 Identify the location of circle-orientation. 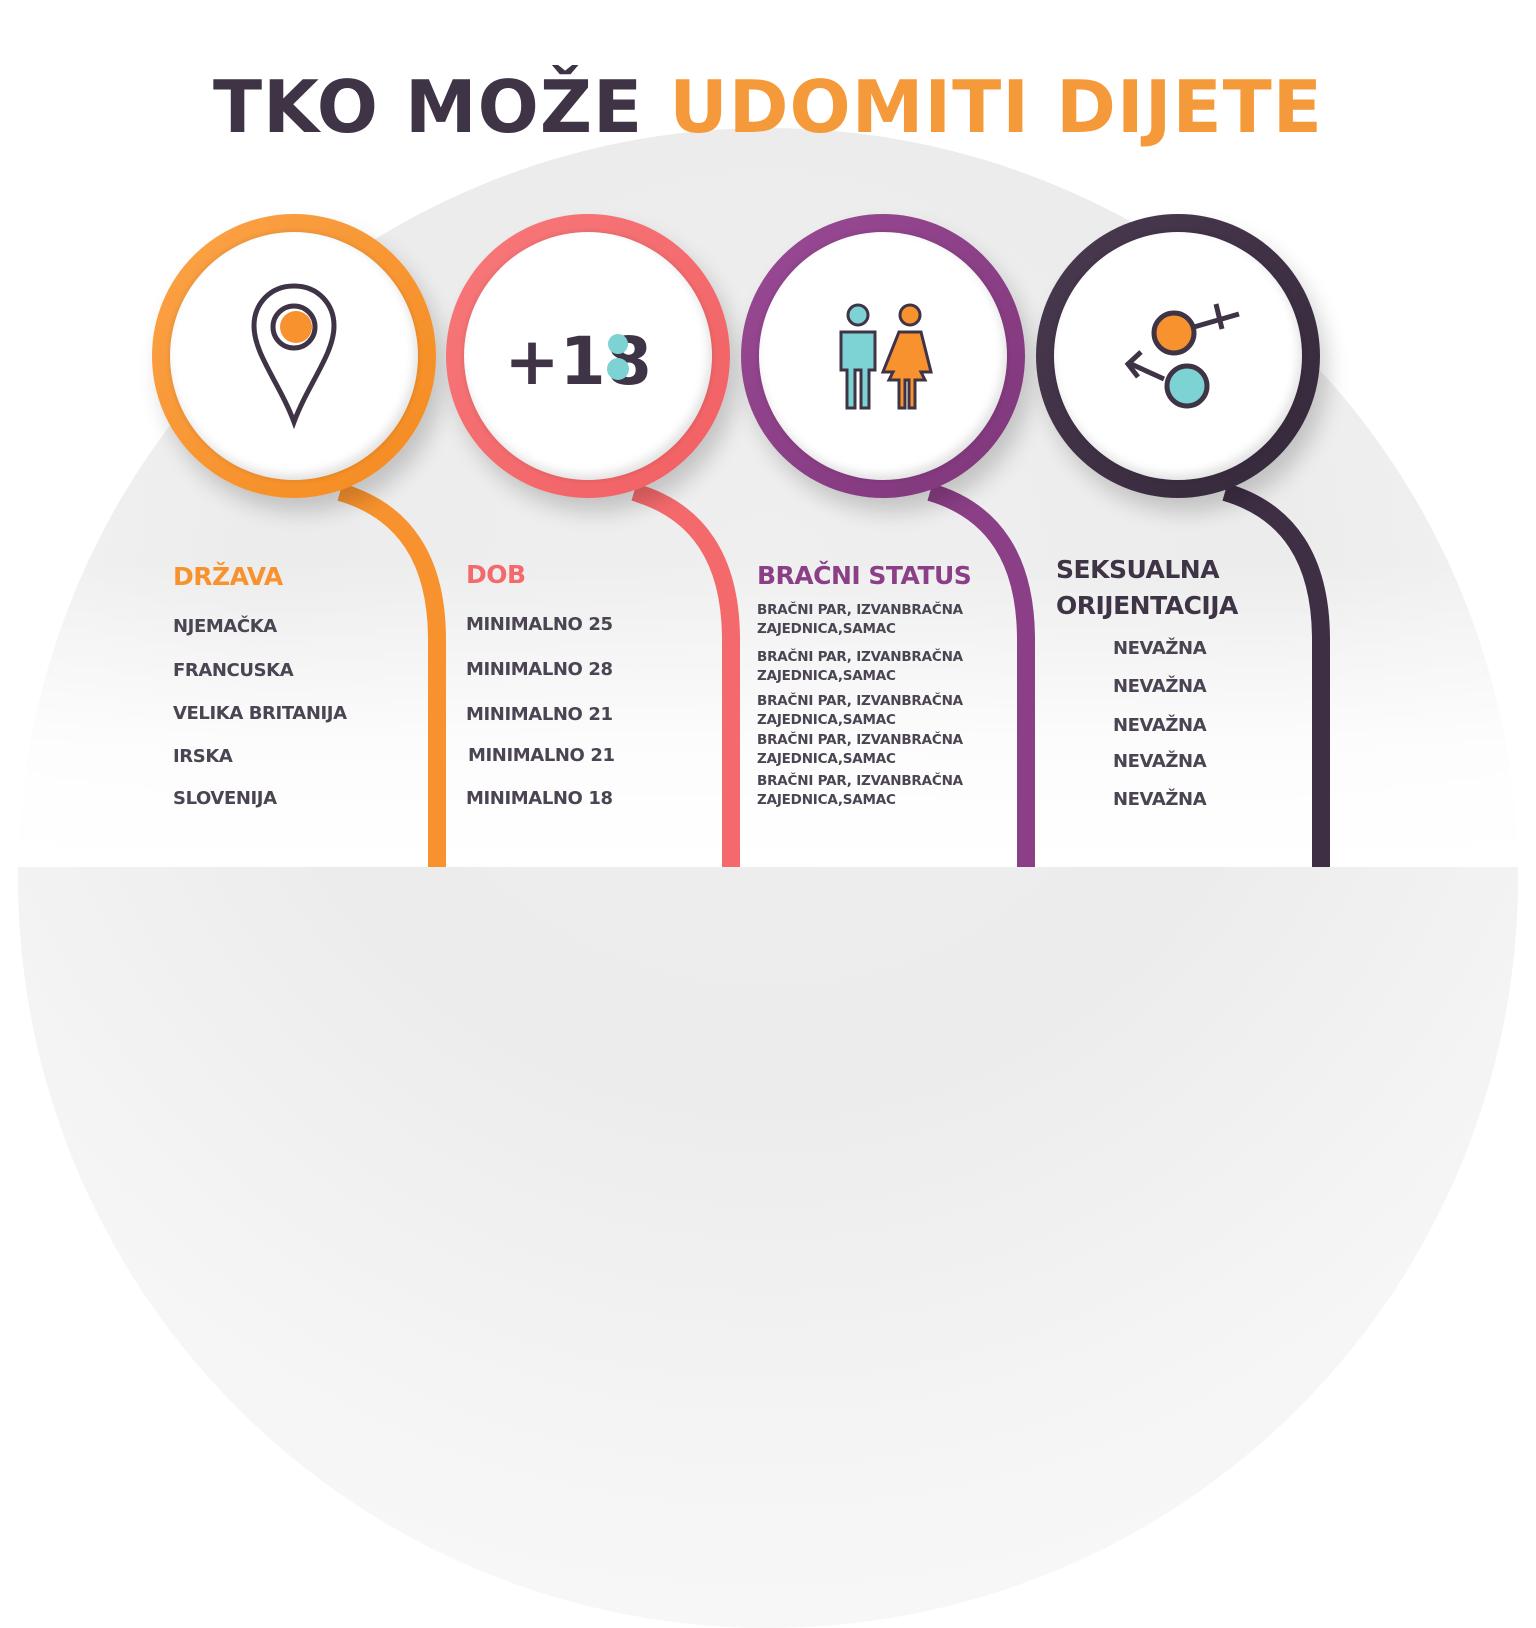
(1178, 356).